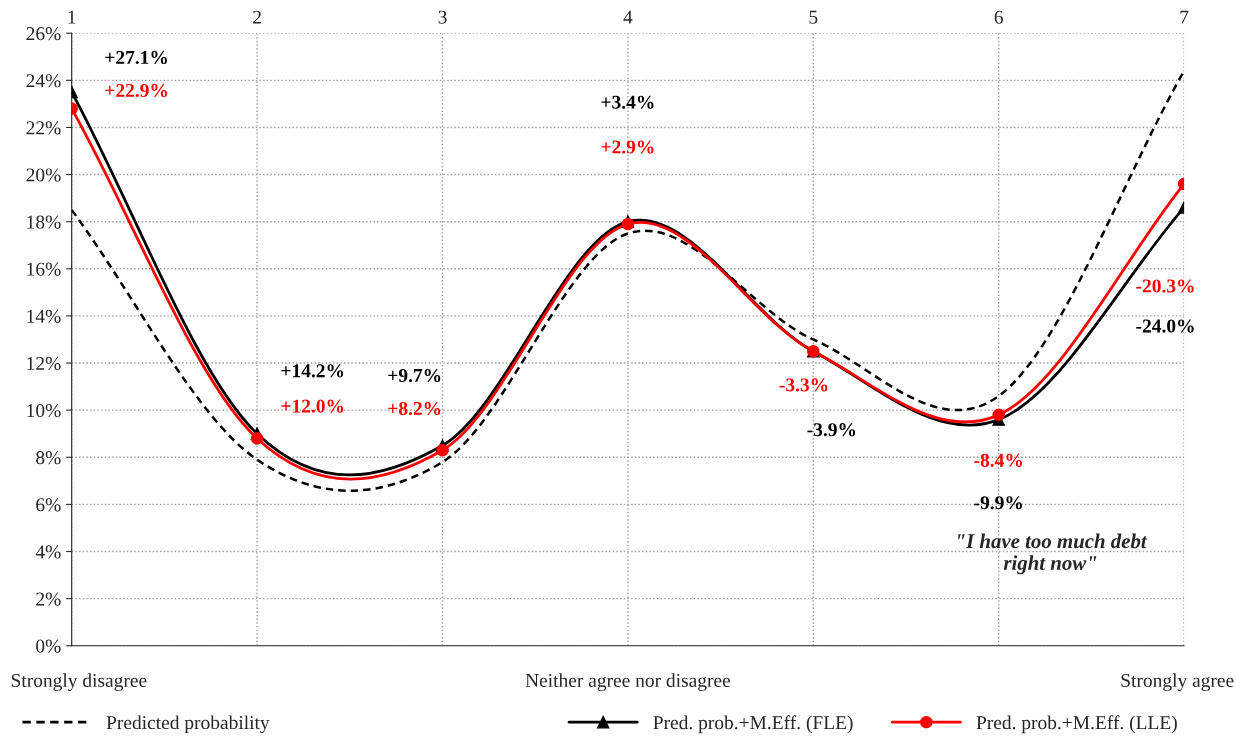  What do you see at coordinates (312, 371) in the screenshot?
I see `annotation: +14.2%` at bounding box center [312, 371].